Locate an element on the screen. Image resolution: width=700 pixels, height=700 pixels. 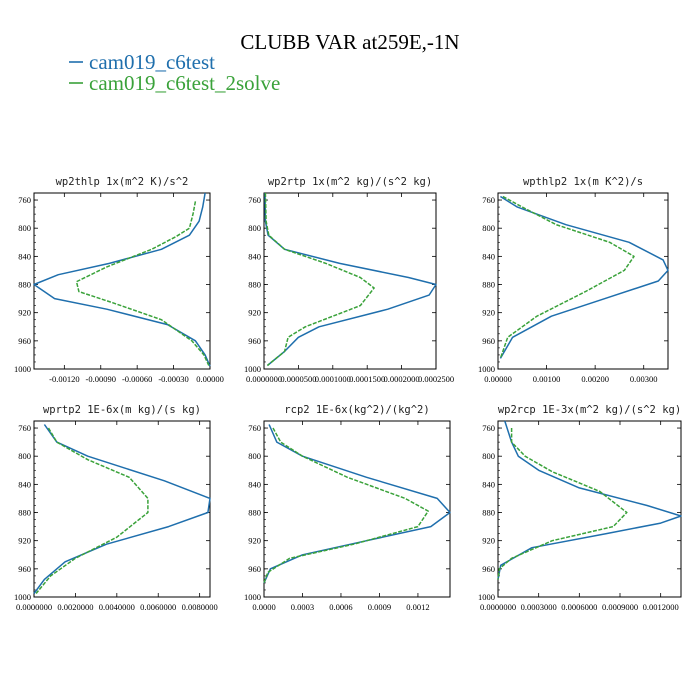
x-tick-label: -0.00030 is located at coordinates (173, 379).